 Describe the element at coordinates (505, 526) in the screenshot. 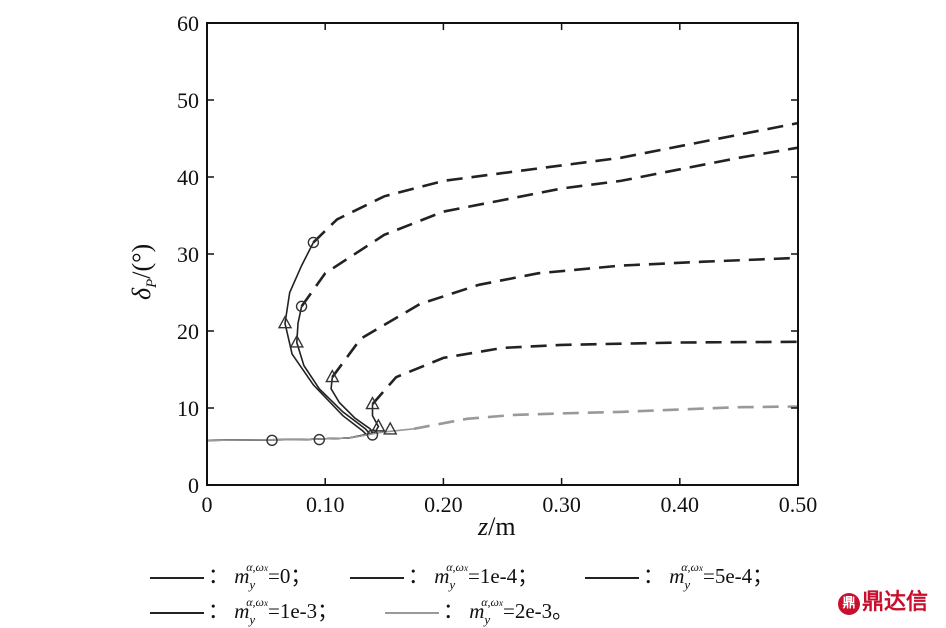

I see `x-axis-unit: m` at that location.